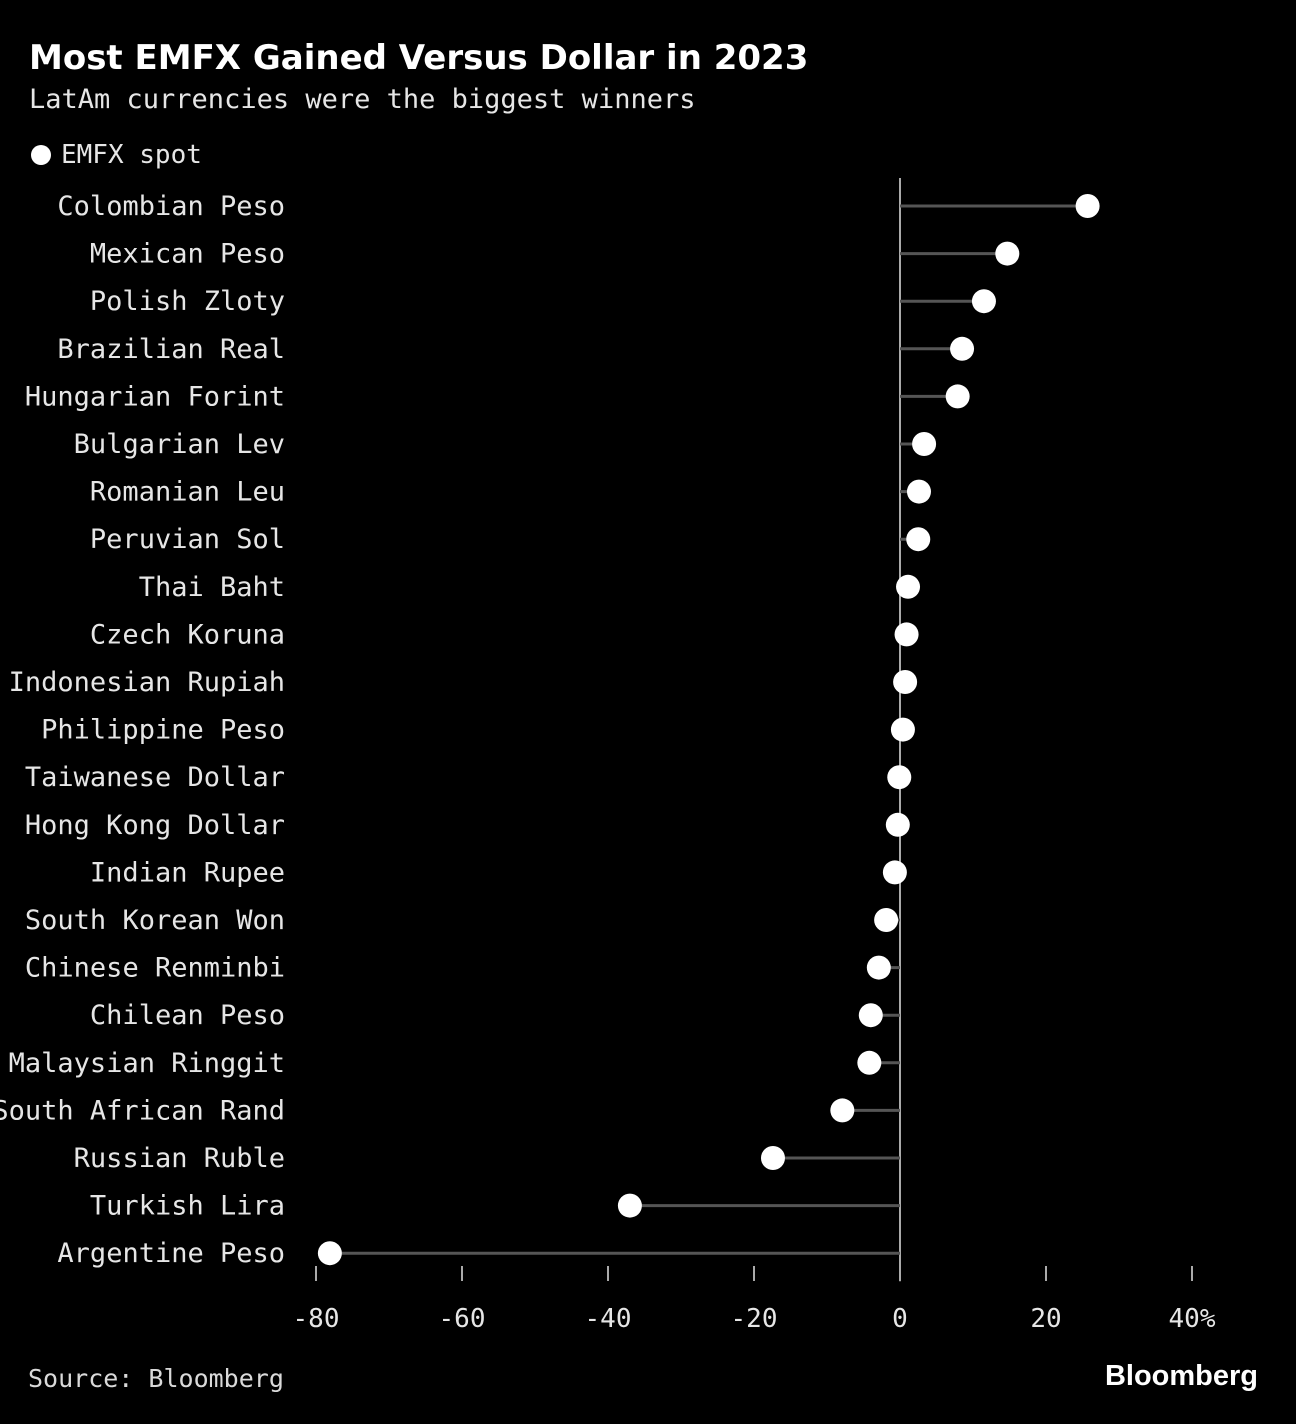 The image size is (1296, 1424). I want to click on category-label: Philippine Peso, so click(163, 730).